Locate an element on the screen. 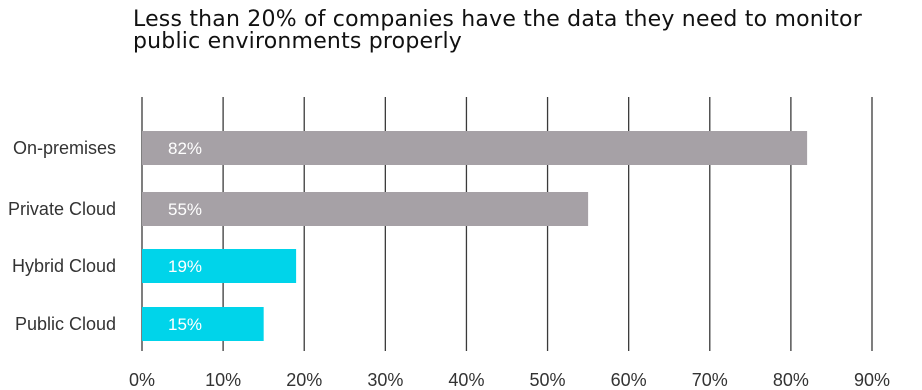 The height and width of the screenshot is (390, 922). x-tick-label: 70% is located at coordinates (710, 380).